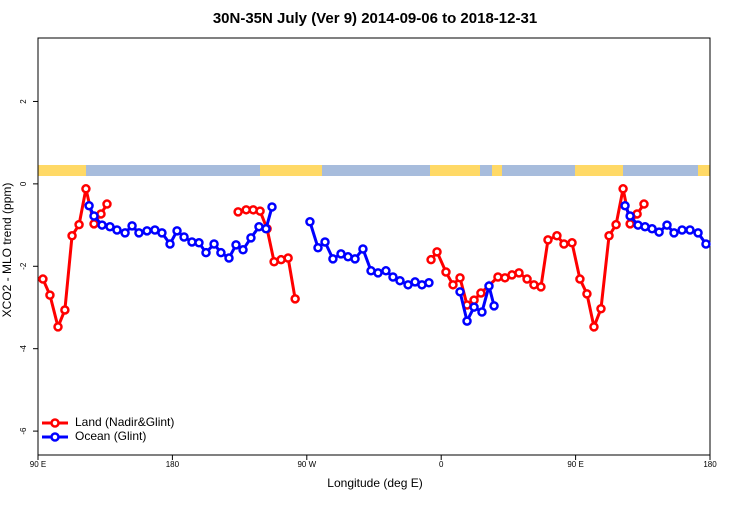 The height and width of the screenshot is (505, 750). Describe the element at coordinates (75, 260) in the screenshot. I see `series-line` at that location.